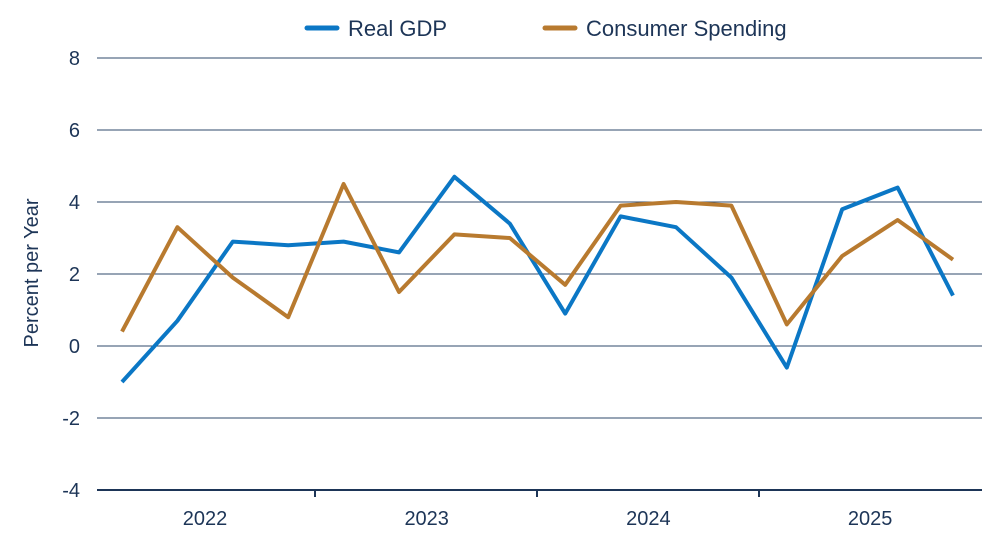  What do you see at coordinates (32, 272) in the screenshot?
I see `y-axis-label: Percent per Year` at bounding box center [32, 272].